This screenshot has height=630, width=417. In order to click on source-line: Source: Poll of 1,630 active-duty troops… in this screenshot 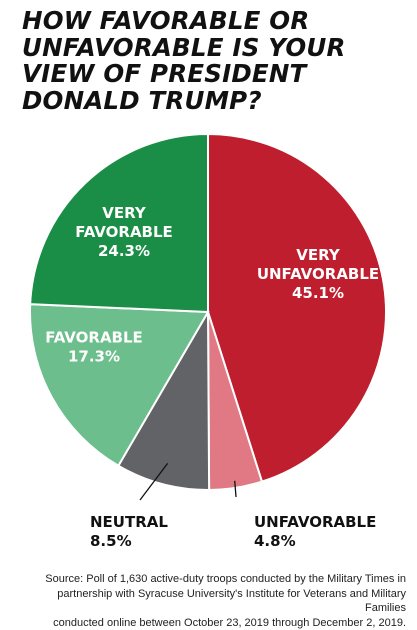, I will do `click(212, 579)`.